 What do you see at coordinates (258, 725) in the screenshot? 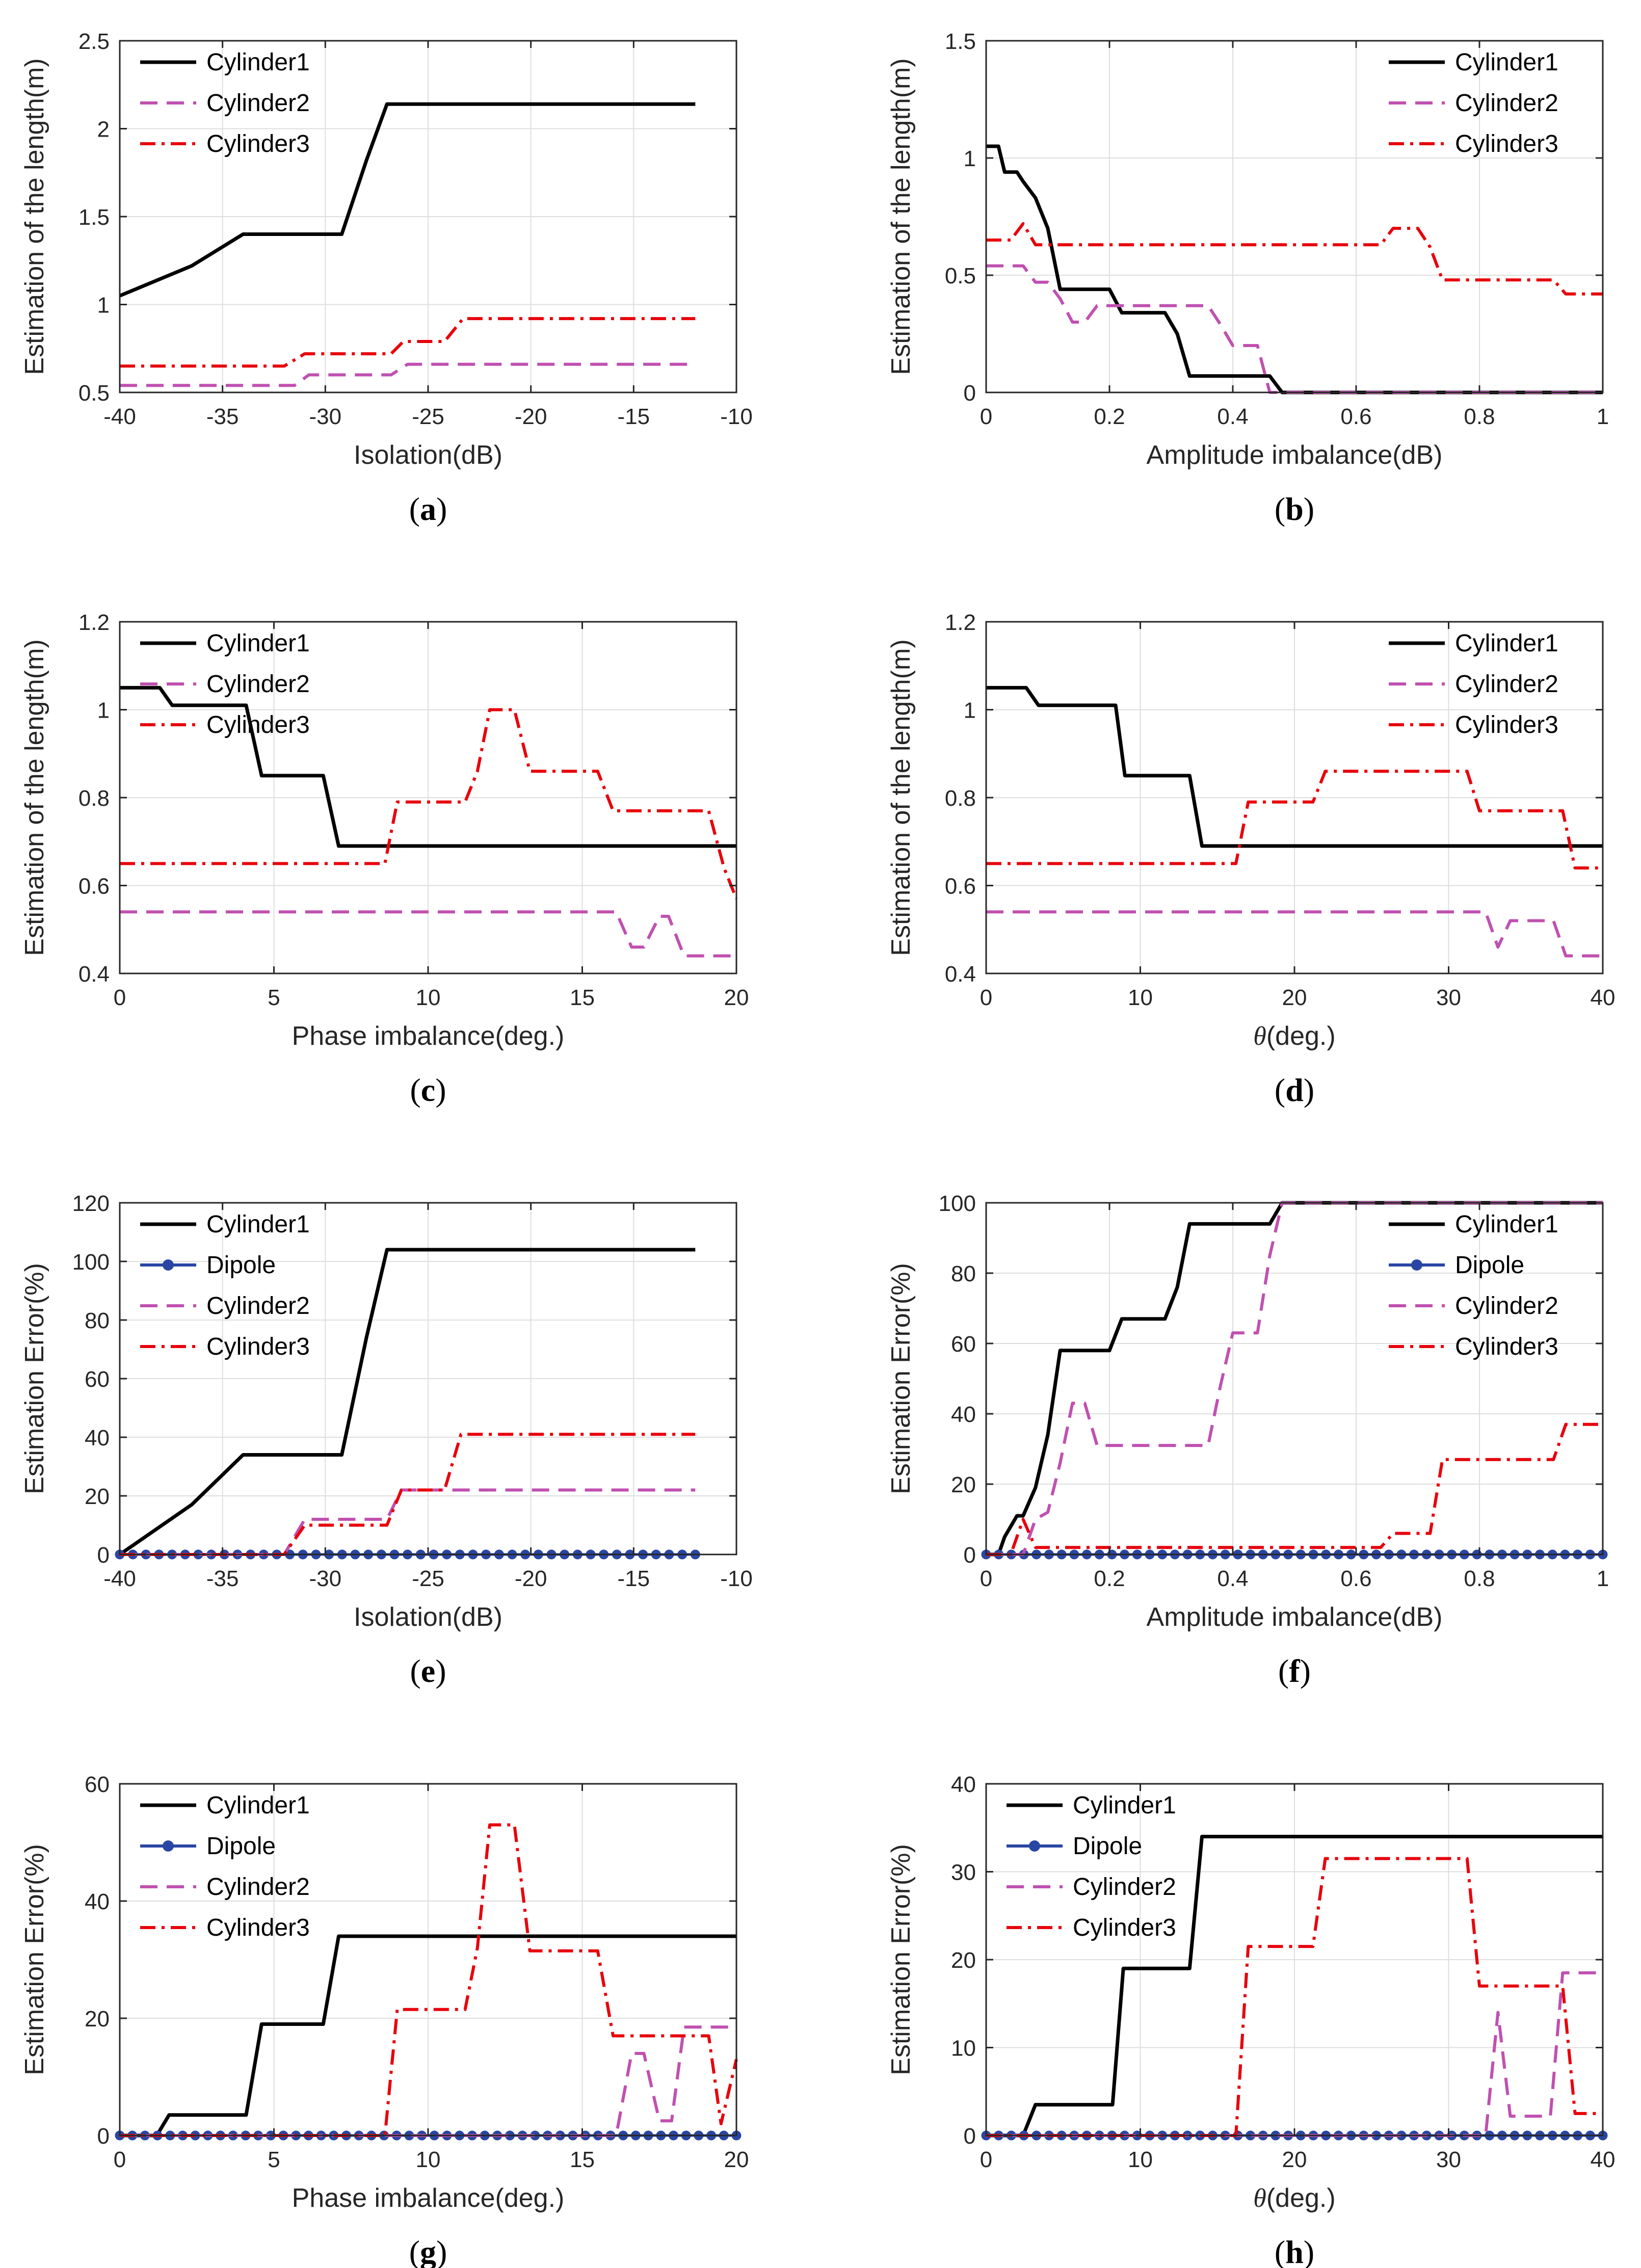
I see `legend-label-cylinder3: Cylinder3` at bounding box center [258, 725].